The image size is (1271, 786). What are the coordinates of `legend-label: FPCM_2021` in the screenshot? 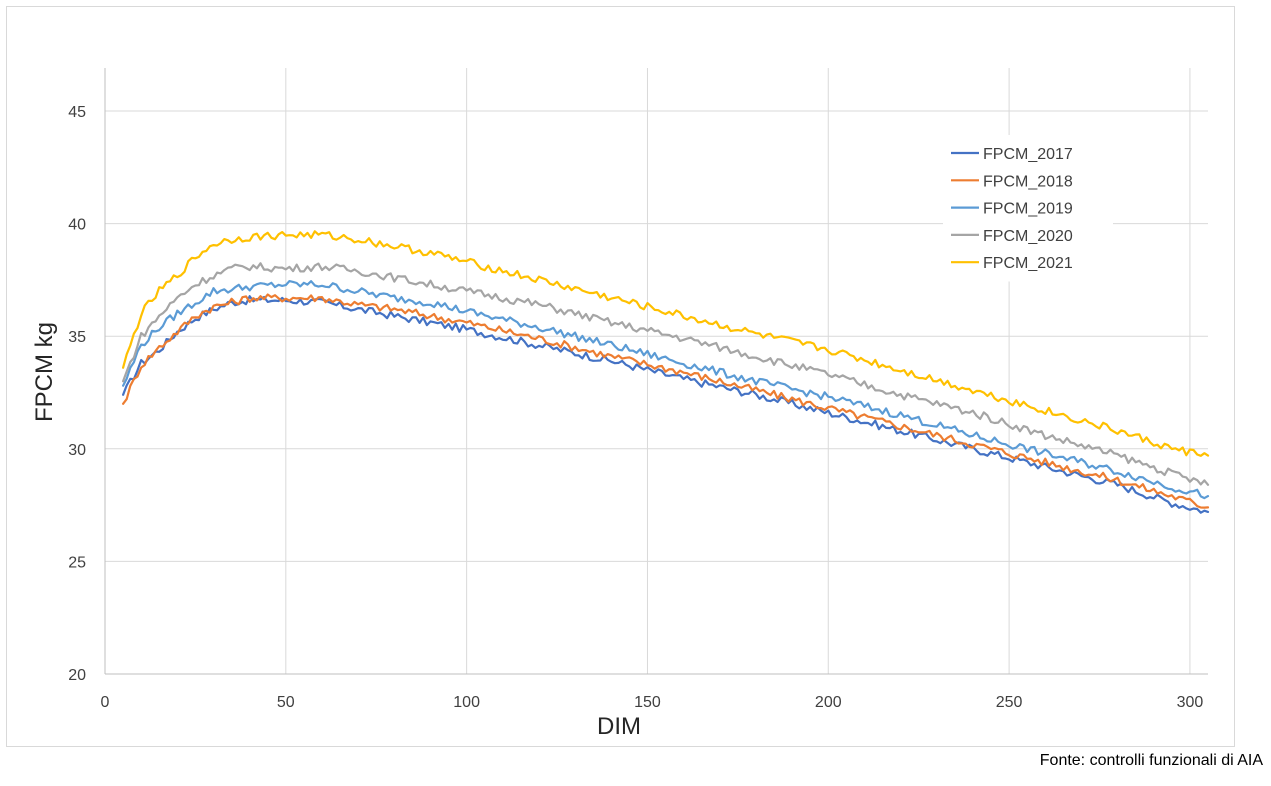 It's located at (1028, 263).